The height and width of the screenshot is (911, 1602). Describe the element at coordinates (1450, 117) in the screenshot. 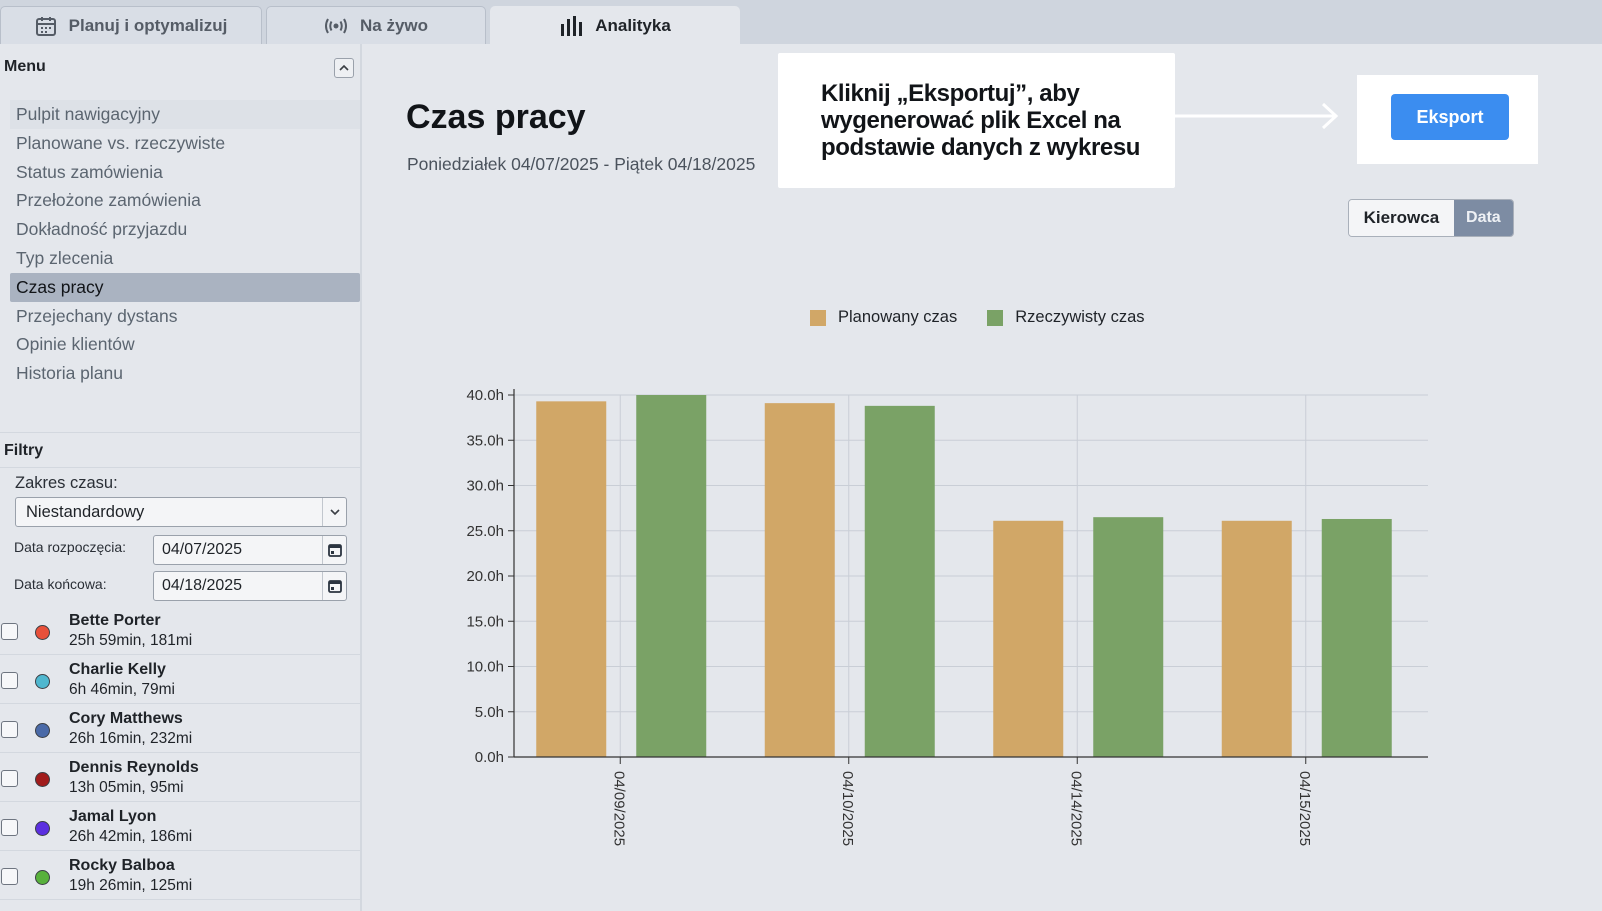

I see `export-button: Eksport` at that location.